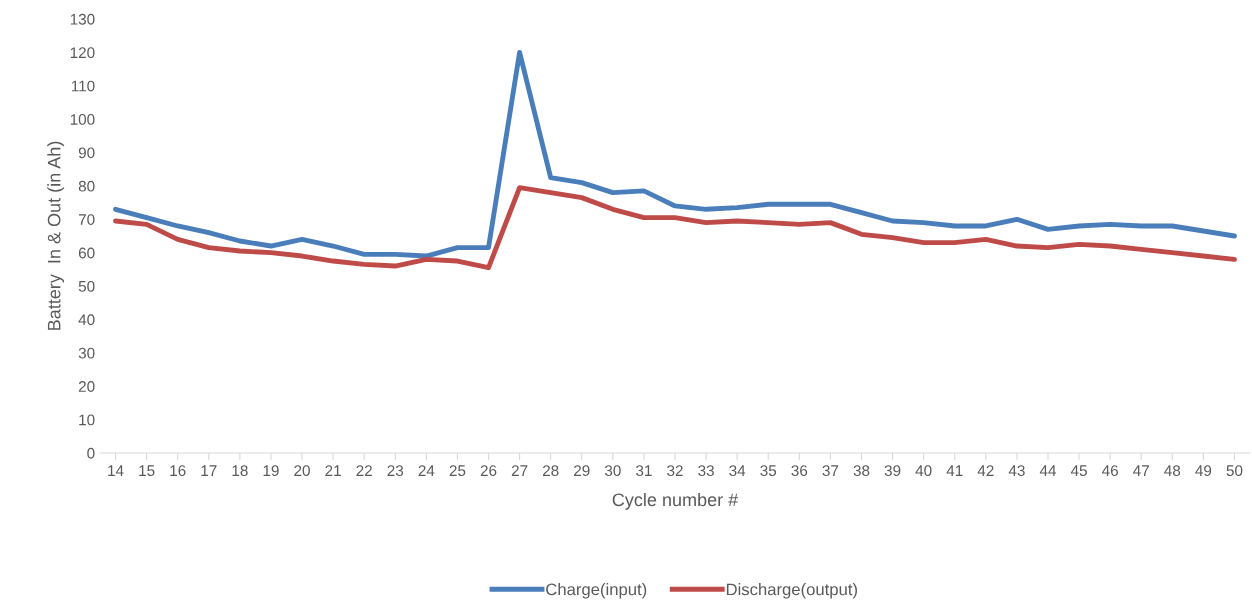 The width and height of the screenshot is (1252, 614). I want to click on y-tick-label: 80, so click(86, 186).